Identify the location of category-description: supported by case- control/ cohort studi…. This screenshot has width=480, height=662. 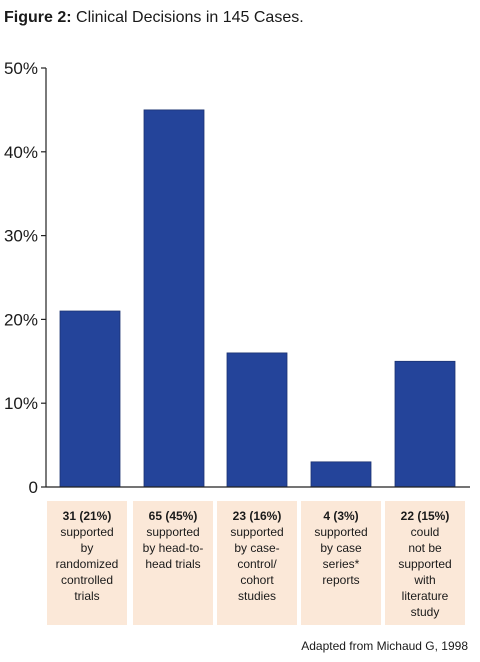
(257, 564).